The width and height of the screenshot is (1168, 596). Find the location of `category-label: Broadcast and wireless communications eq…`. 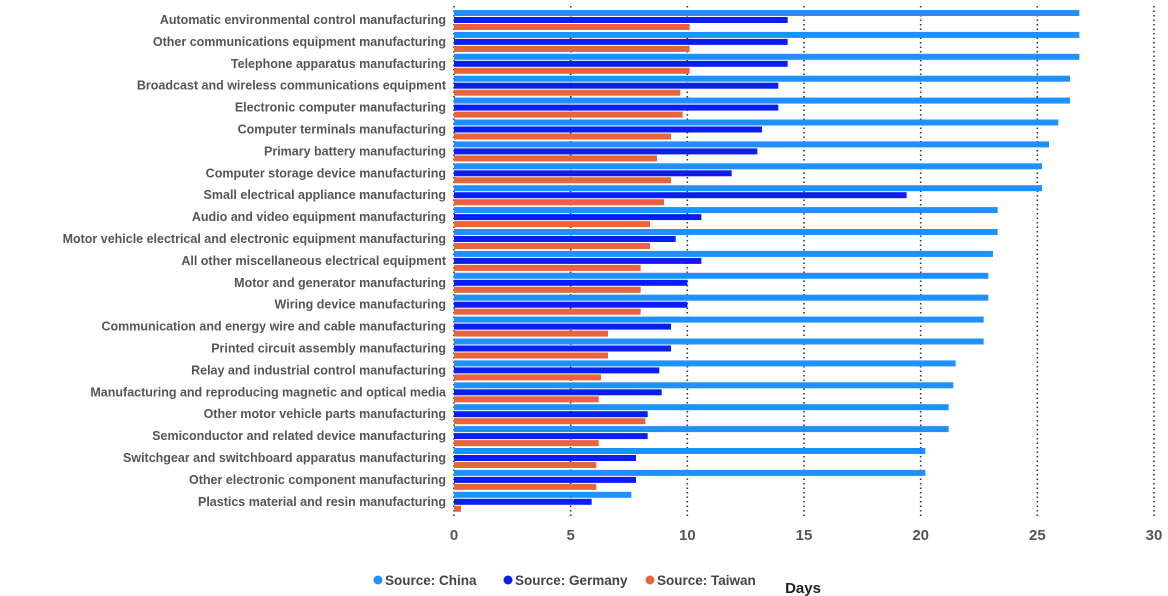

category-label: Broadcast and wireless communications eq… is located at coordinates (292, 86).